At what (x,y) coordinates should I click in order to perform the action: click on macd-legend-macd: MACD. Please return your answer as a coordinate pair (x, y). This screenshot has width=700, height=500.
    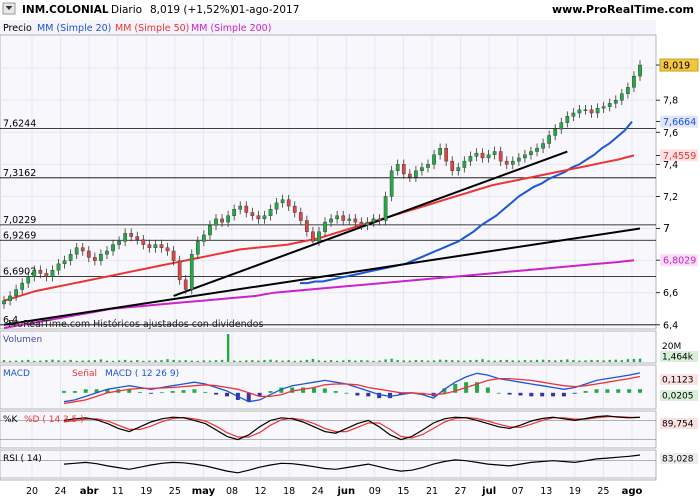
    Looking at the image, I should click on (16, 374).